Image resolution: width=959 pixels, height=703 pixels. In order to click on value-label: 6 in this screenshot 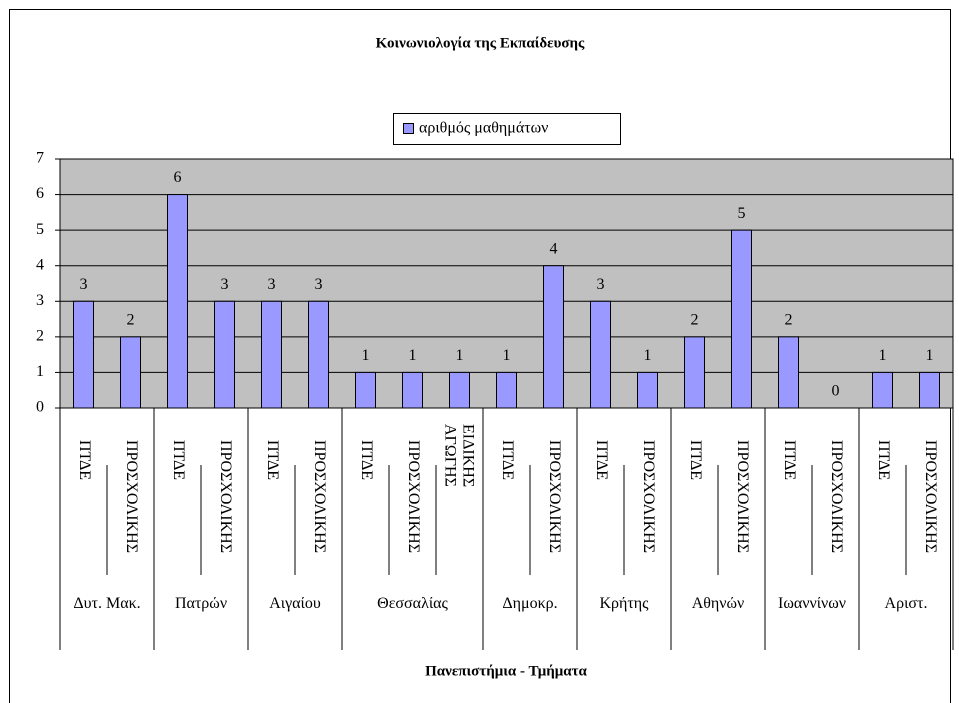, I will do `click(178, 177)`.